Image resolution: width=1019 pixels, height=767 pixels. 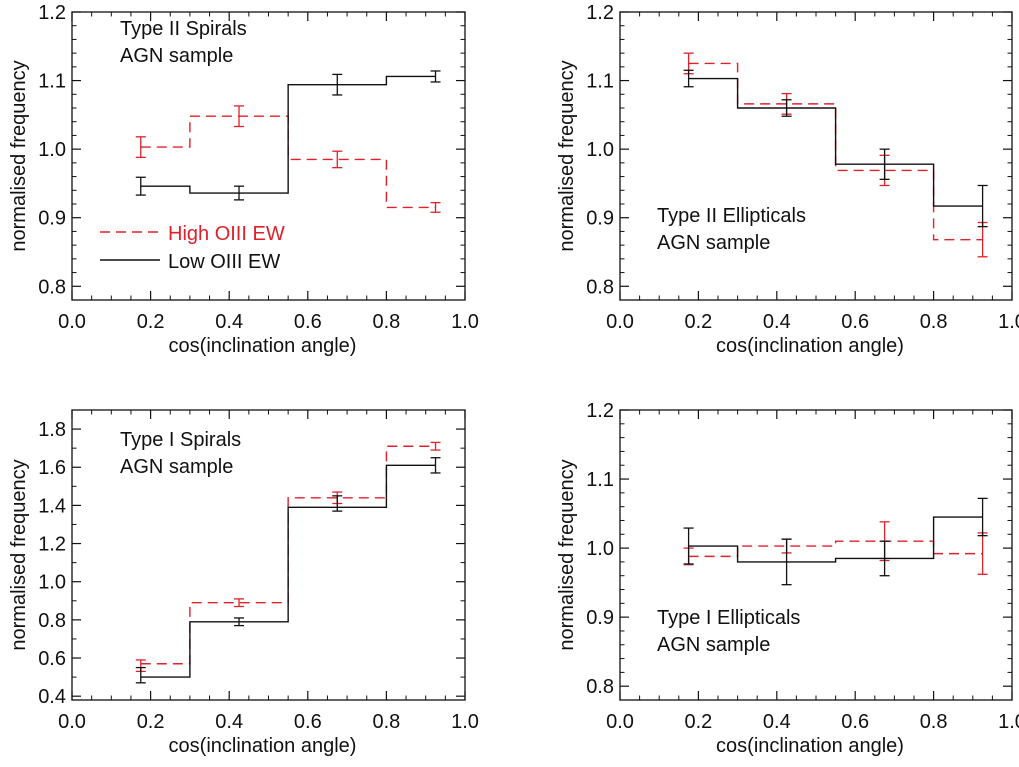 I want to click on y-tick-label: 1.8, so click(x=52, y=430).